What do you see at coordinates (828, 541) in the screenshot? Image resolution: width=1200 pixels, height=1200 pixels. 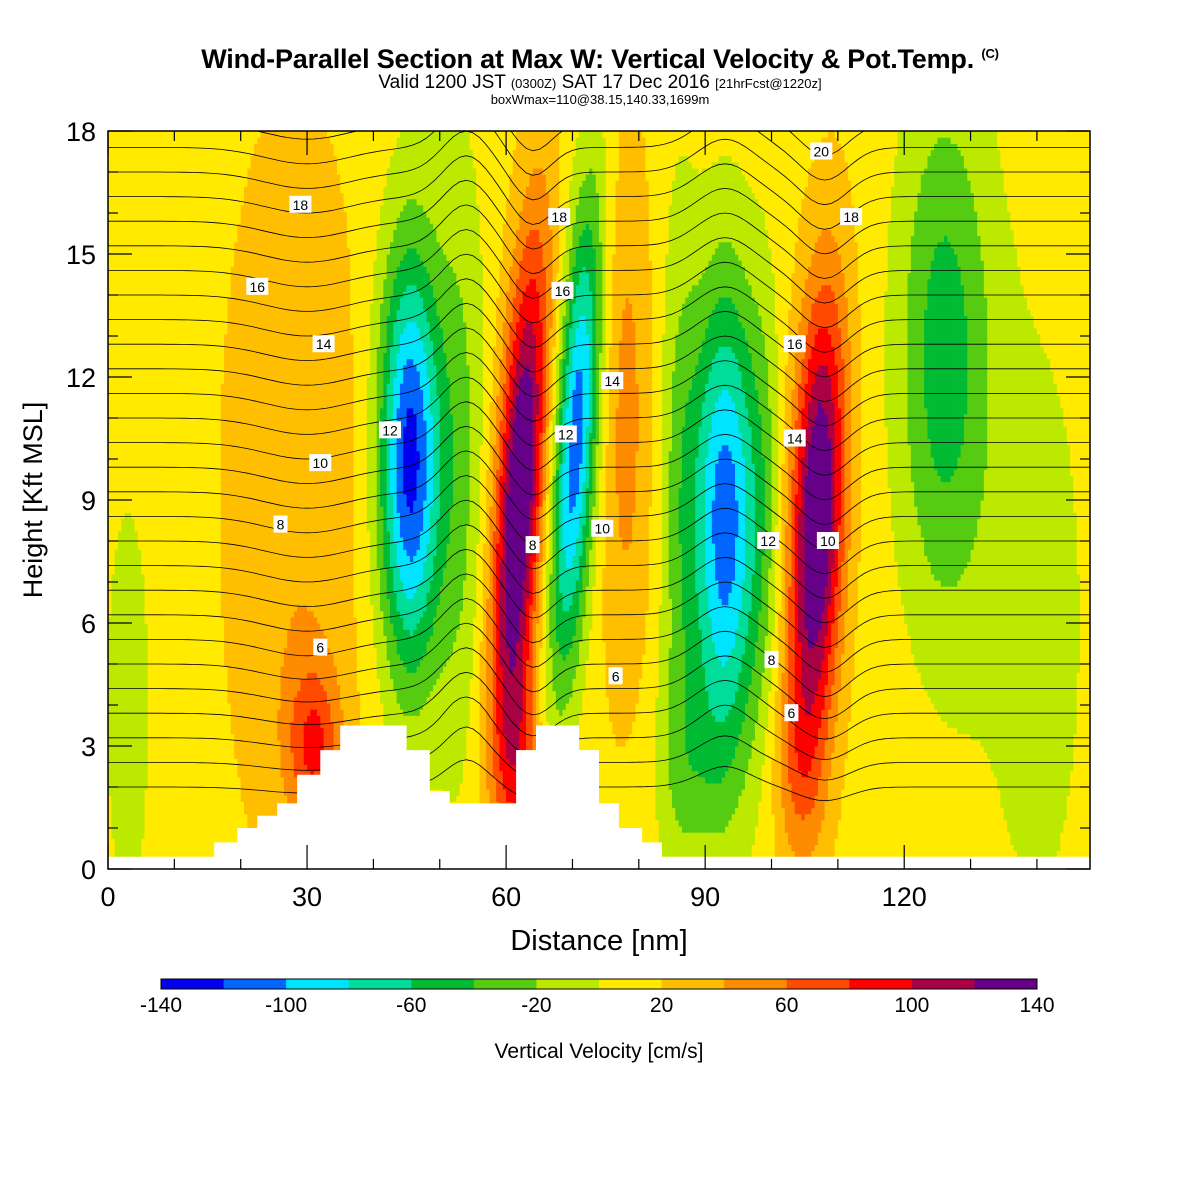 I see `theta-label-text: 10` at bounding box center [828, 541].